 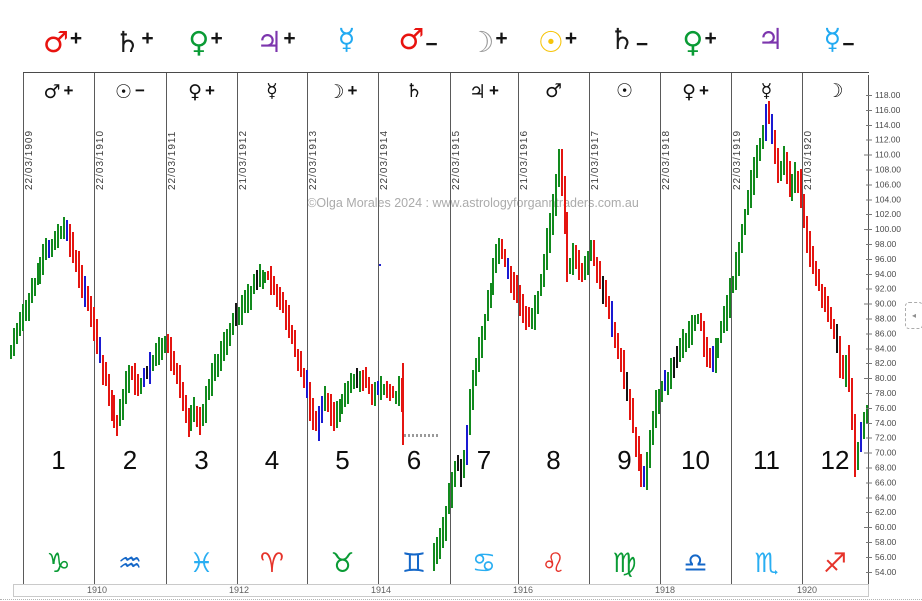 What do you see at coordinates (886, 348) in the screenshot?
I see `svg-text: 84.00` at bounding box center [886, 348].